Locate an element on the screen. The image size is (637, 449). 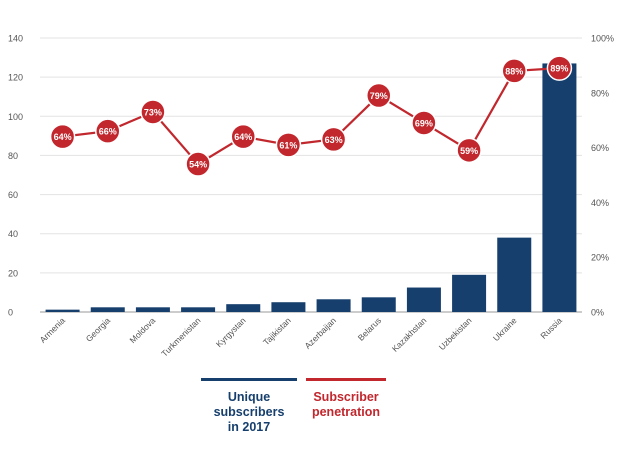
data-label: 89% is located at coordinates (559, 69).